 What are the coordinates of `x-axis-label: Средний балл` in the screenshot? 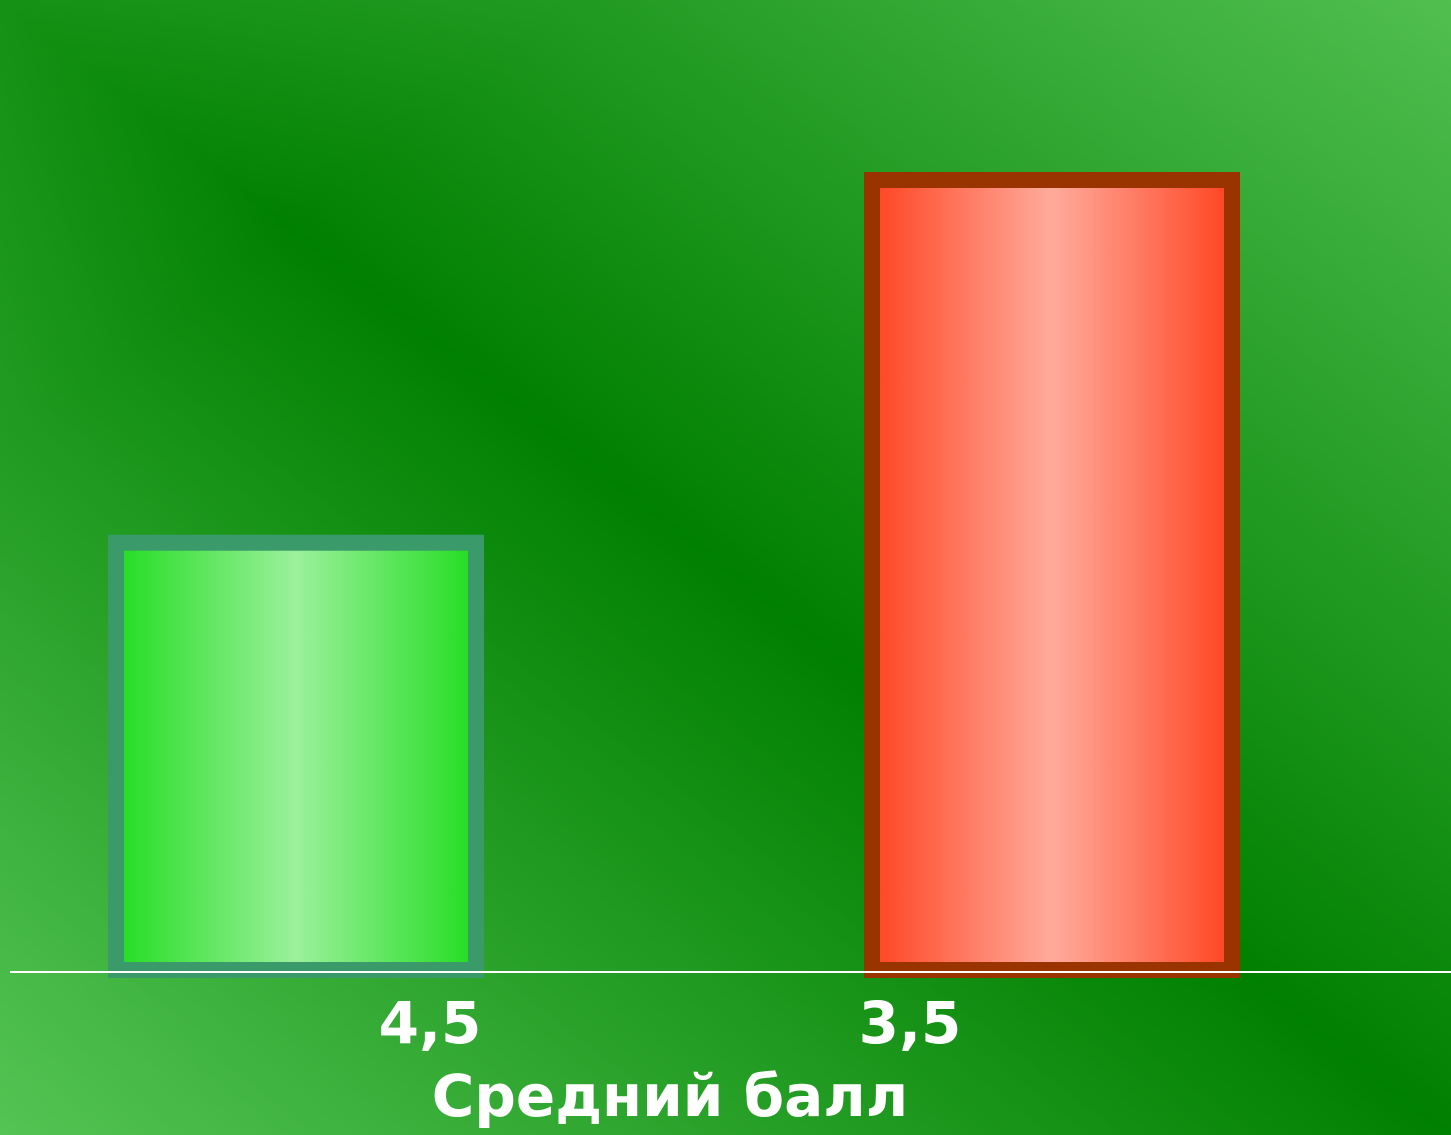 It's located at (670, 1096).